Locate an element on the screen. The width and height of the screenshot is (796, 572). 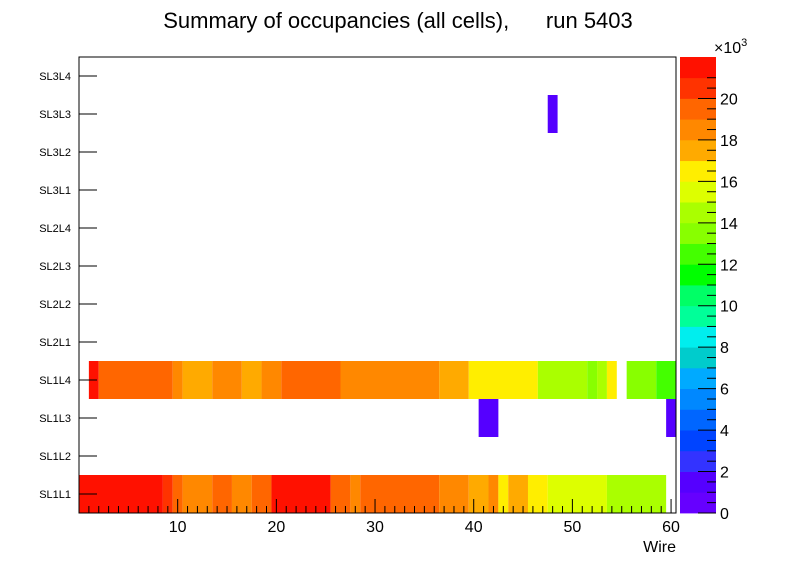
color-scale-tick-label: 2 is located at coordinates (724, 473).